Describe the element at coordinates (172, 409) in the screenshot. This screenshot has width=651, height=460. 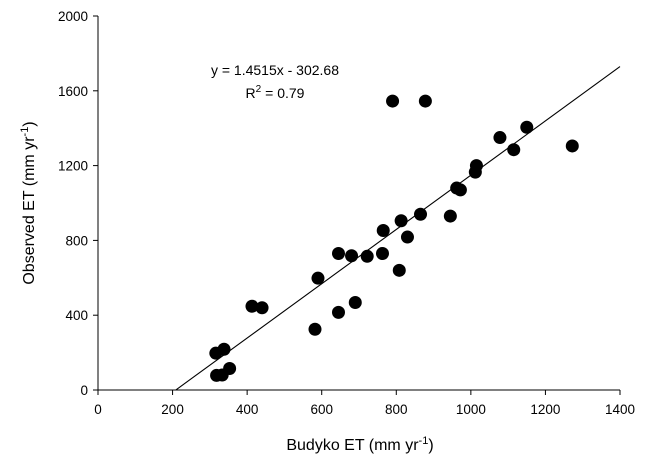
I see `x-tick-label: 200` at that location.